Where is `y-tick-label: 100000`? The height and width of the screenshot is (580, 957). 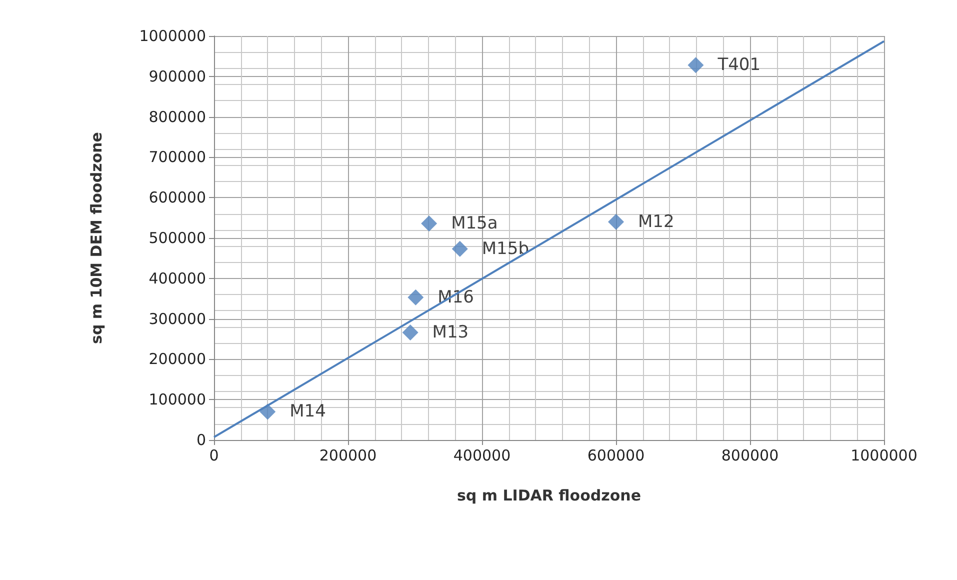
y-tick-label: 100000 is located at coordinates (177, 399).